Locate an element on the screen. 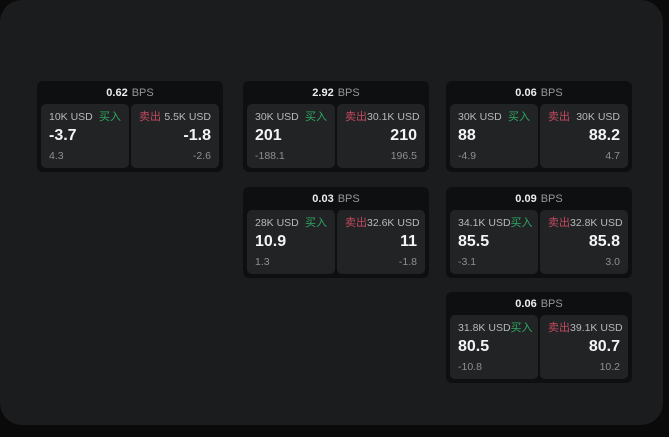 The width and height of the screenshot is (669, 437). buy-sub-value: -4.9 is located at coordinates (467, 156).